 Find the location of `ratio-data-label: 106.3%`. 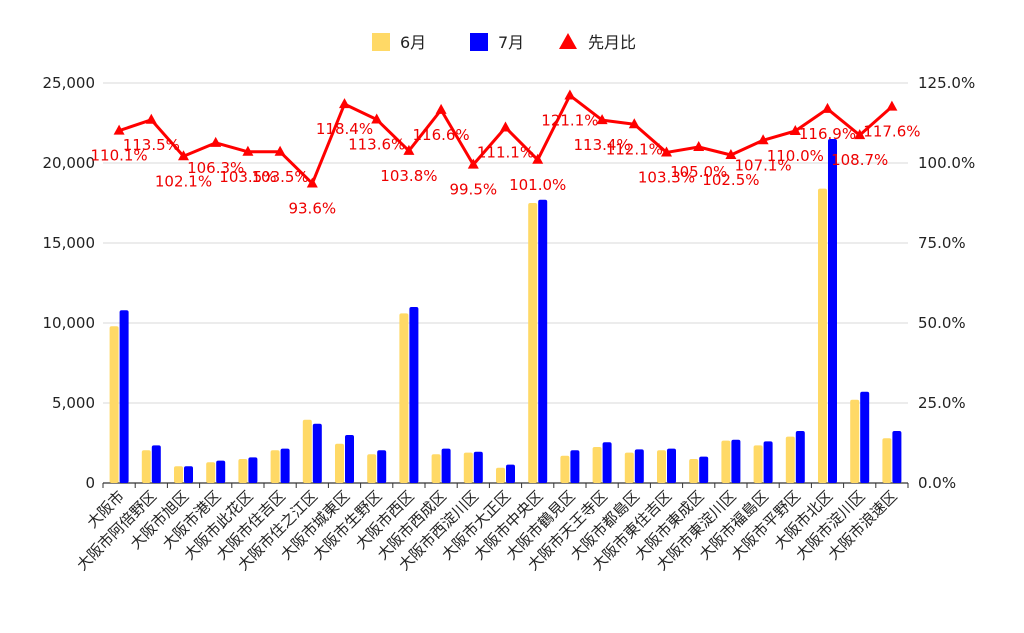

ratio-data-label: 106.3% is located at coordinates (215, 168).